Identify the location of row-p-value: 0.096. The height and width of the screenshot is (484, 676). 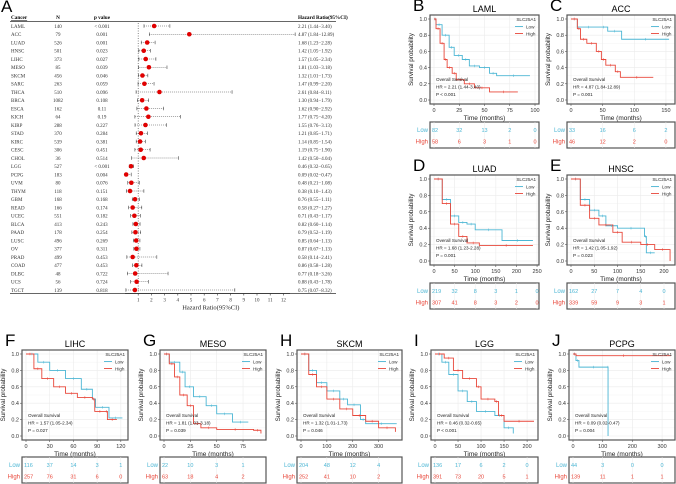
(102, 93).